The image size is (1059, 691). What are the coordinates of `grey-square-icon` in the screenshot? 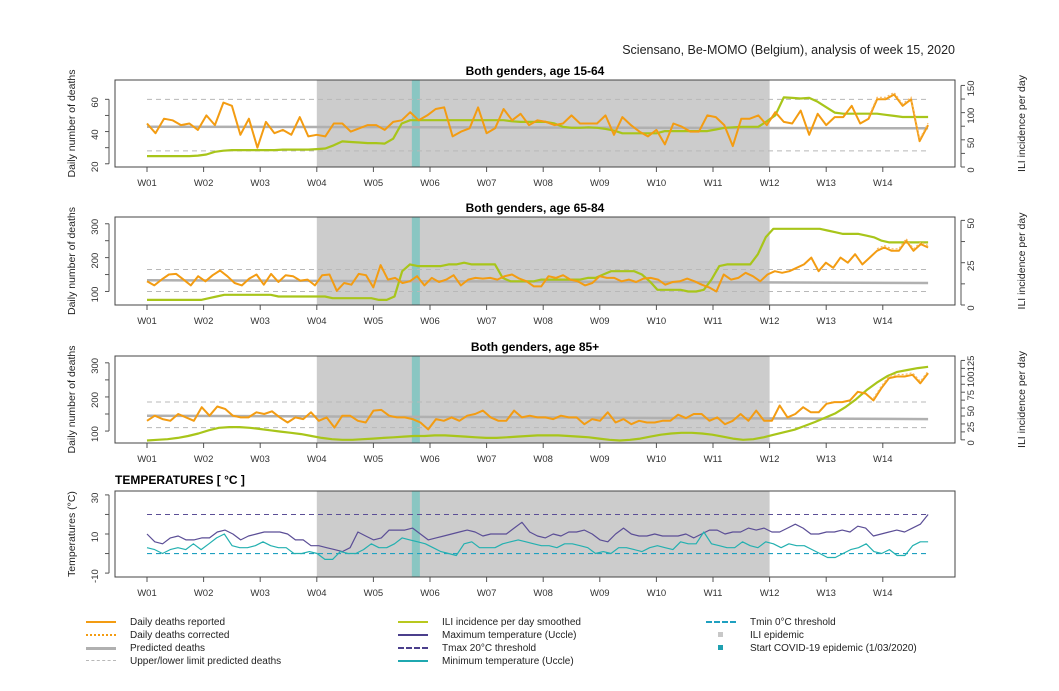 It's located at (720, 634).